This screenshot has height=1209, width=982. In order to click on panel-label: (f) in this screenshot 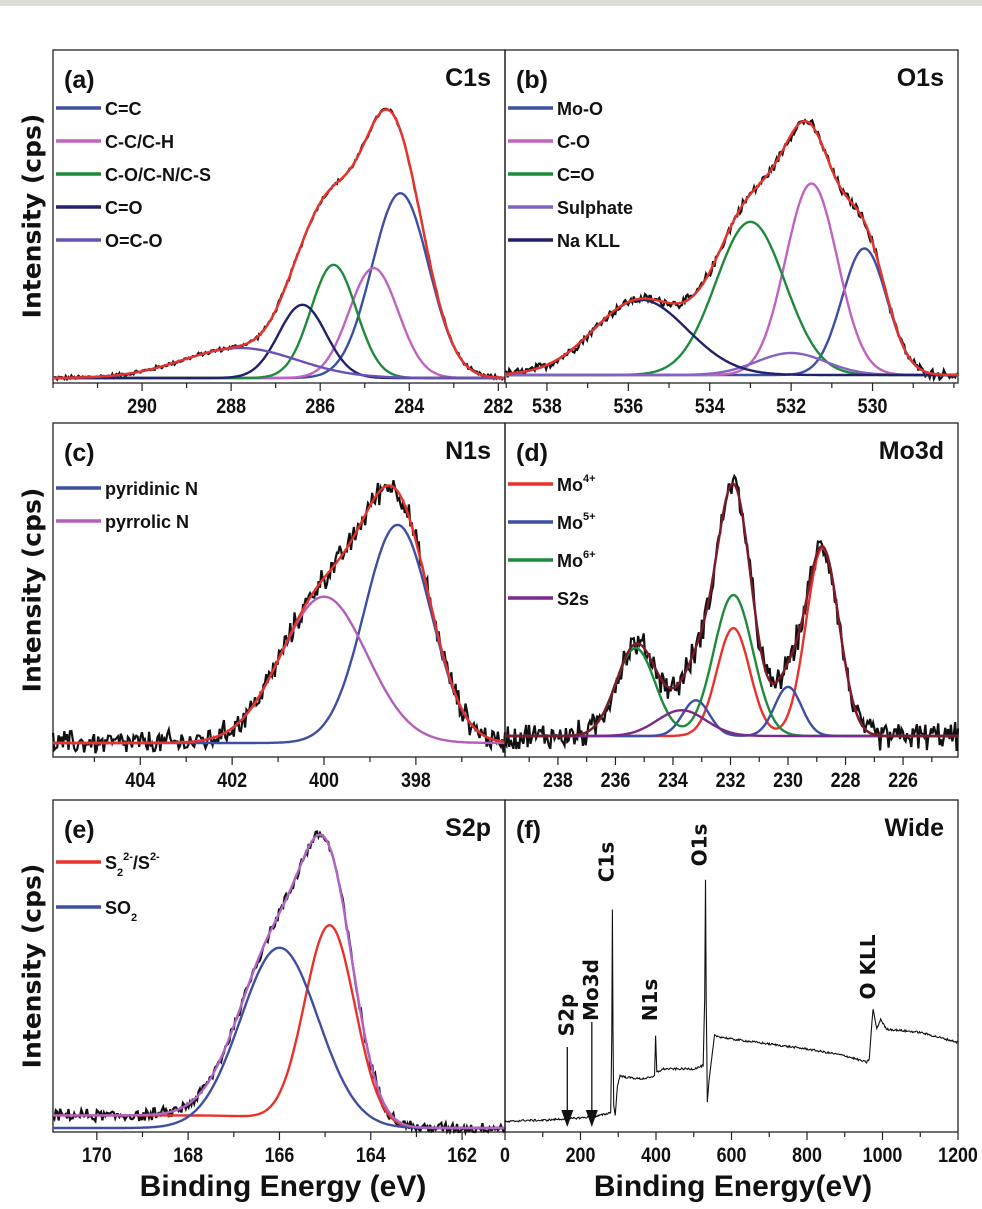, I will do `click(528, 830)`.